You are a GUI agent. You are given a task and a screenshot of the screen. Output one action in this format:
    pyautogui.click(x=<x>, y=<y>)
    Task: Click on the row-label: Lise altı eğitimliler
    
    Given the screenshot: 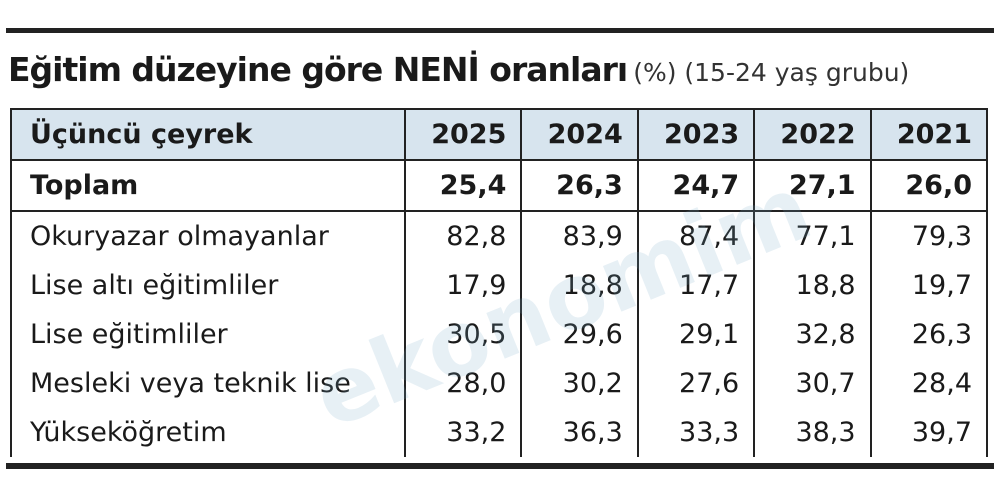 What is the action you would take?
    pyautogui.click(x=207, y=285)
    